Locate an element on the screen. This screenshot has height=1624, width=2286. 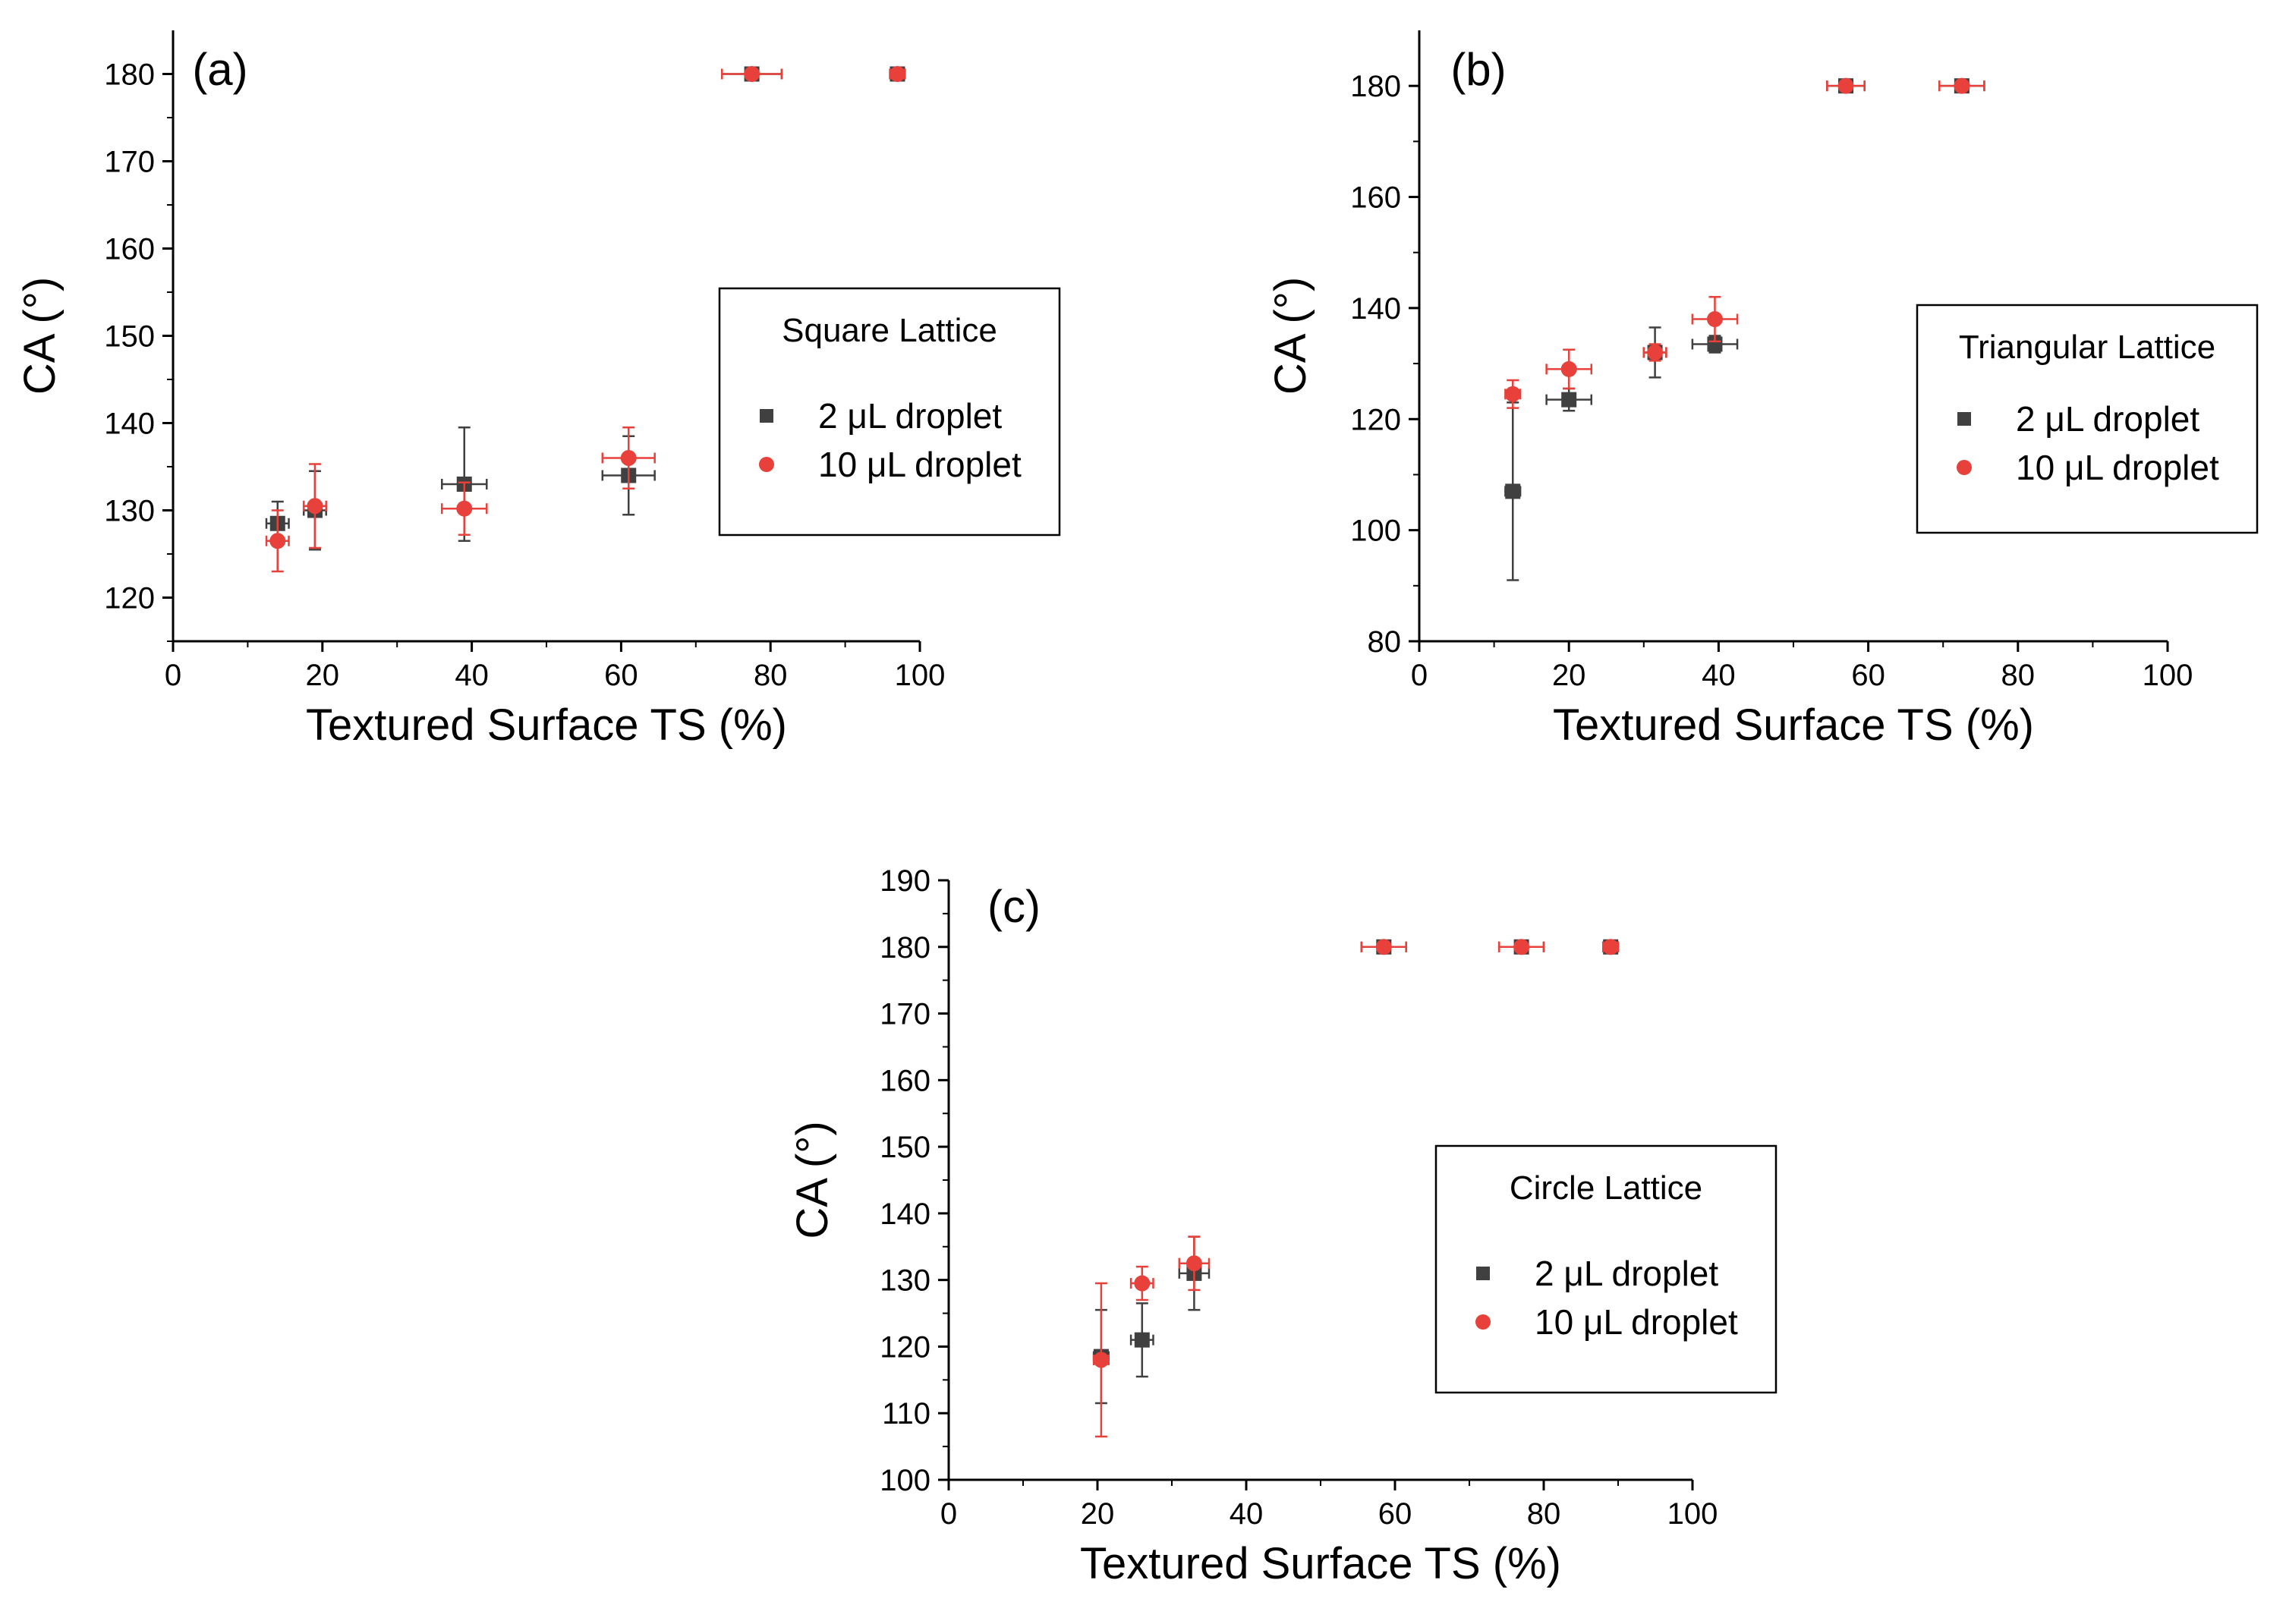
panel-label: (a) is located at coordinates (219, 69).